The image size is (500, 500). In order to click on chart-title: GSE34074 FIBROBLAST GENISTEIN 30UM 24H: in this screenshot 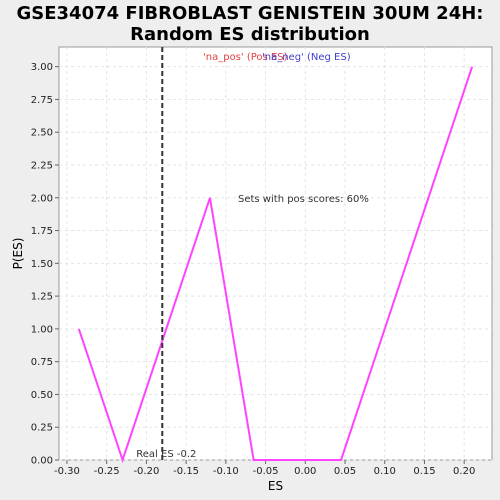, I will do `click(250, 13)`.